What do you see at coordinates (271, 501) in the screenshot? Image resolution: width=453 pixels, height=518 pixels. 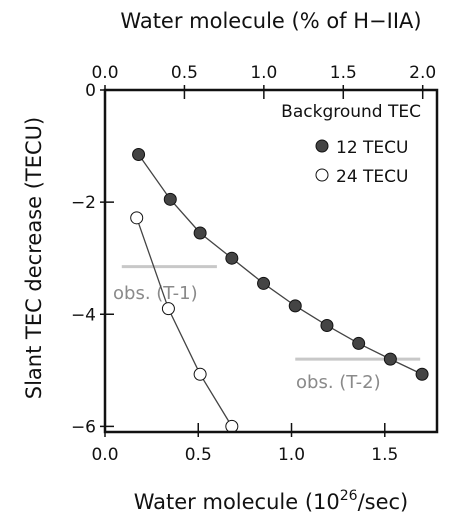 I see `bottom-axis-title: Water molecule (1026/sec)` at bounding box center [271, 501].